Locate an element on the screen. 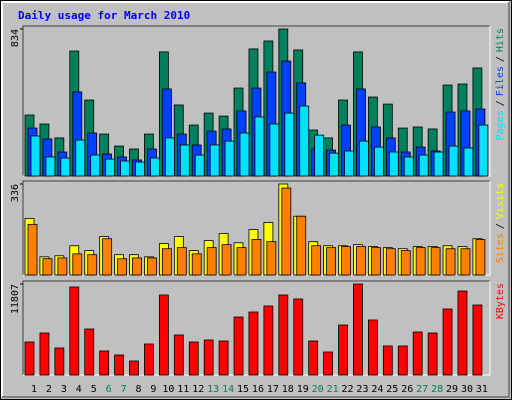  legend-entry: Pages is located at coordinates (500, 125).